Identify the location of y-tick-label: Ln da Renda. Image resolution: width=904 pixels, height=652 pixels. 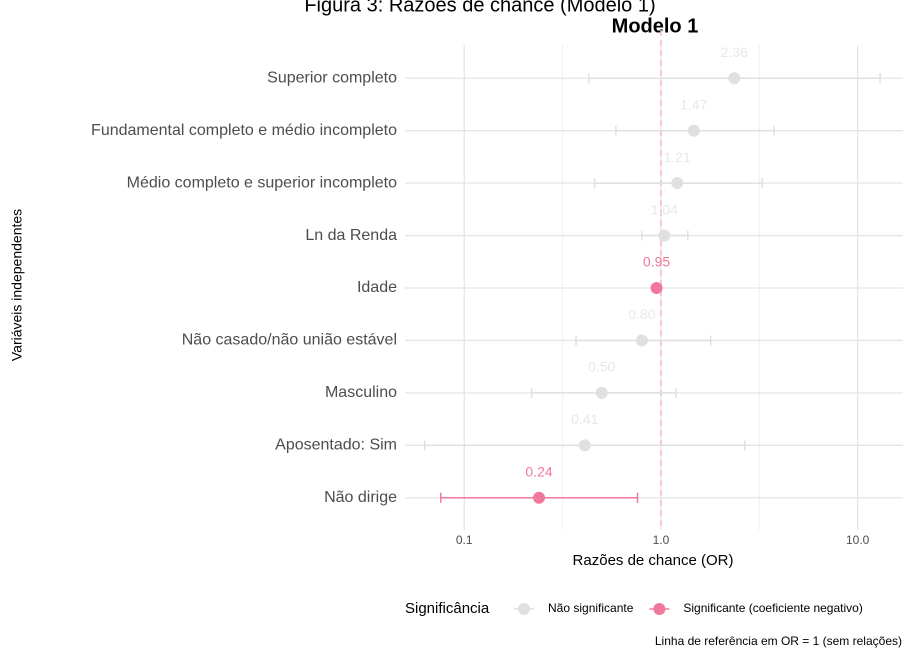
(351, 235).